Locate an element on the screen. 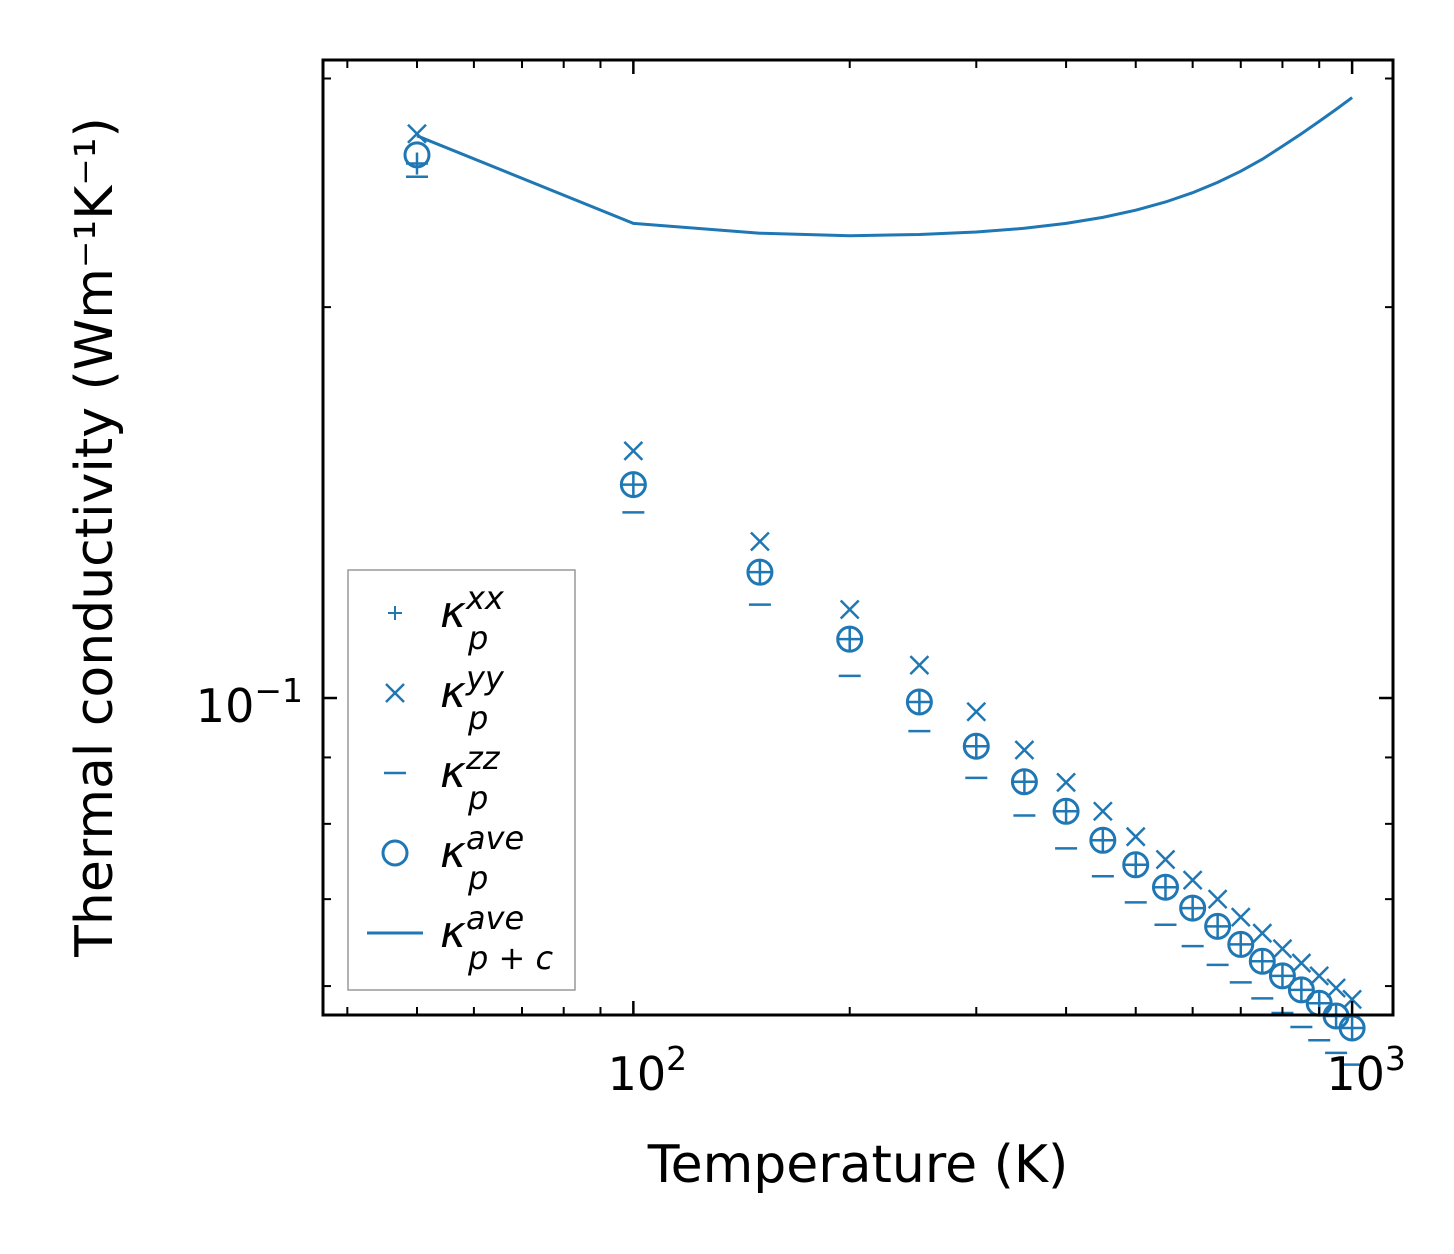 The image size is (1454, 1254). x-tick-label: 10² is located at coordinates (648, 1070).